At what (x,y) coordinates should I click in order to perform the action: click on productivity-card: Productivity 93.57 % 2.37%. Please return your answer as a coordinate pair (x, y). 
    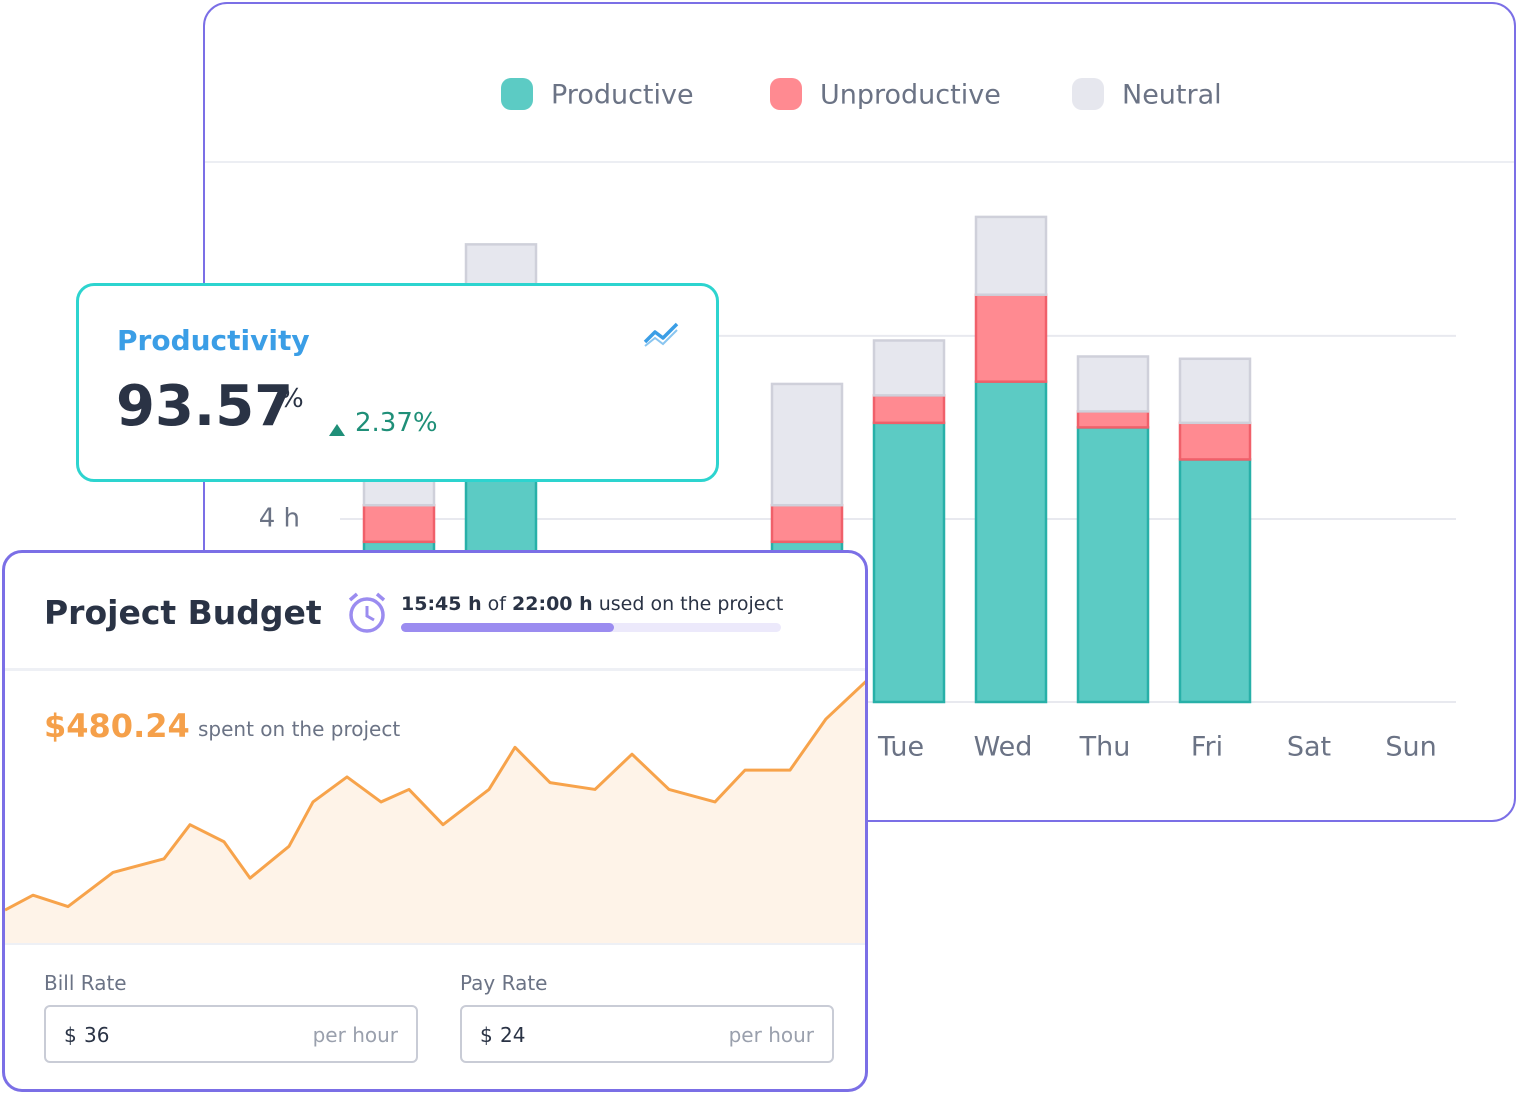
    Looking at the image, I should click on (397, 382).